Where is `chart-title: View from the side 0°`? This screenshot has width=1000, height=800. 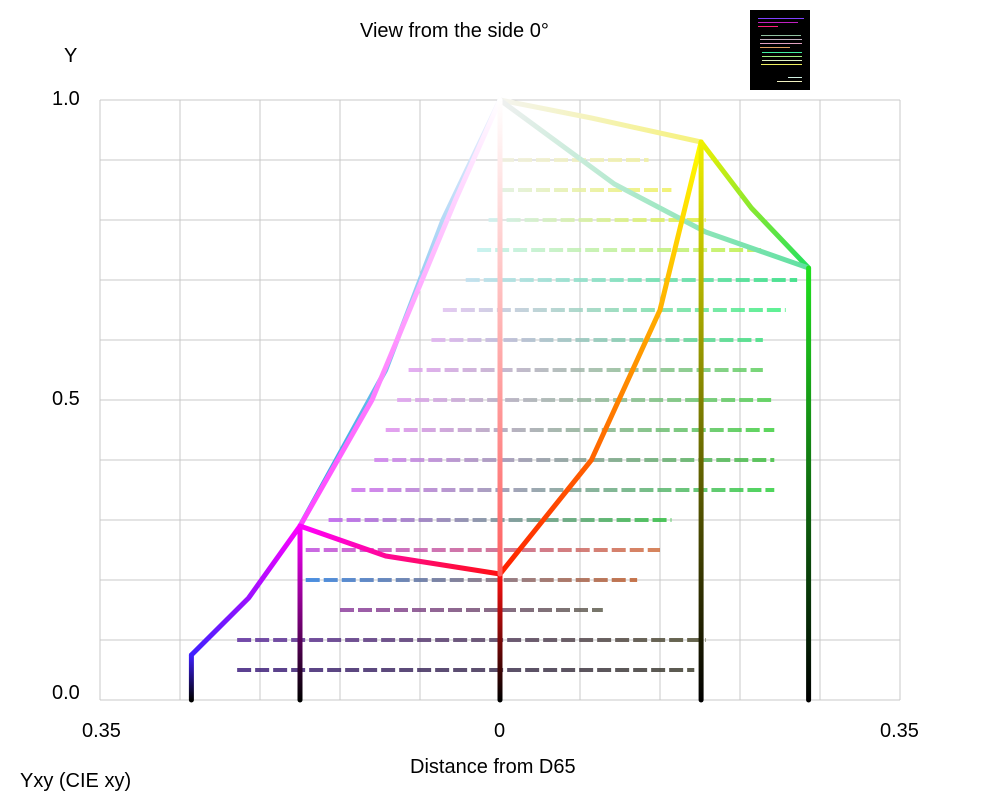 chart-title: View from the side 0° is located at coordinates (454, 31).